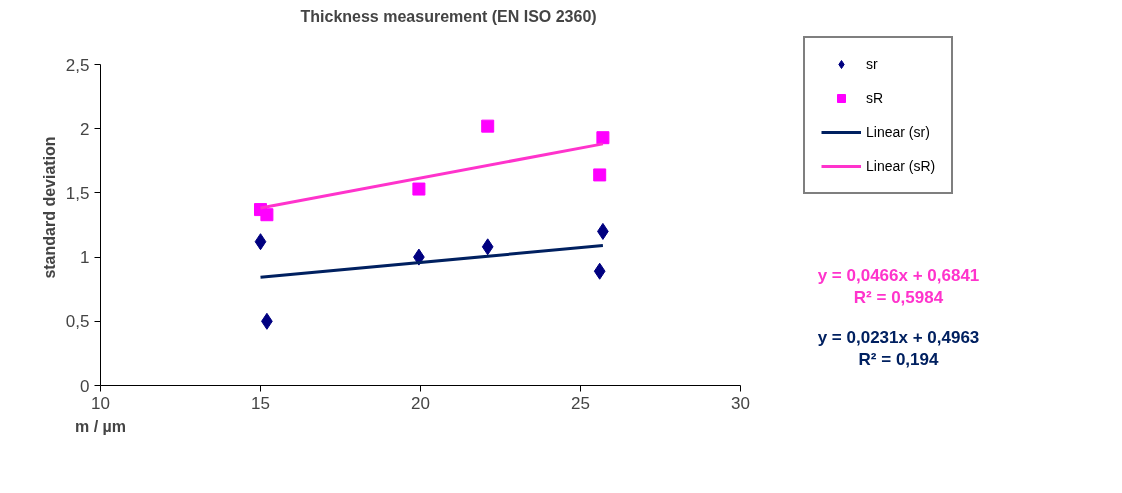  Describe the element at coordinates (101, 426) in the screenshot. I see `x-axis-title: m / µm` at that location.